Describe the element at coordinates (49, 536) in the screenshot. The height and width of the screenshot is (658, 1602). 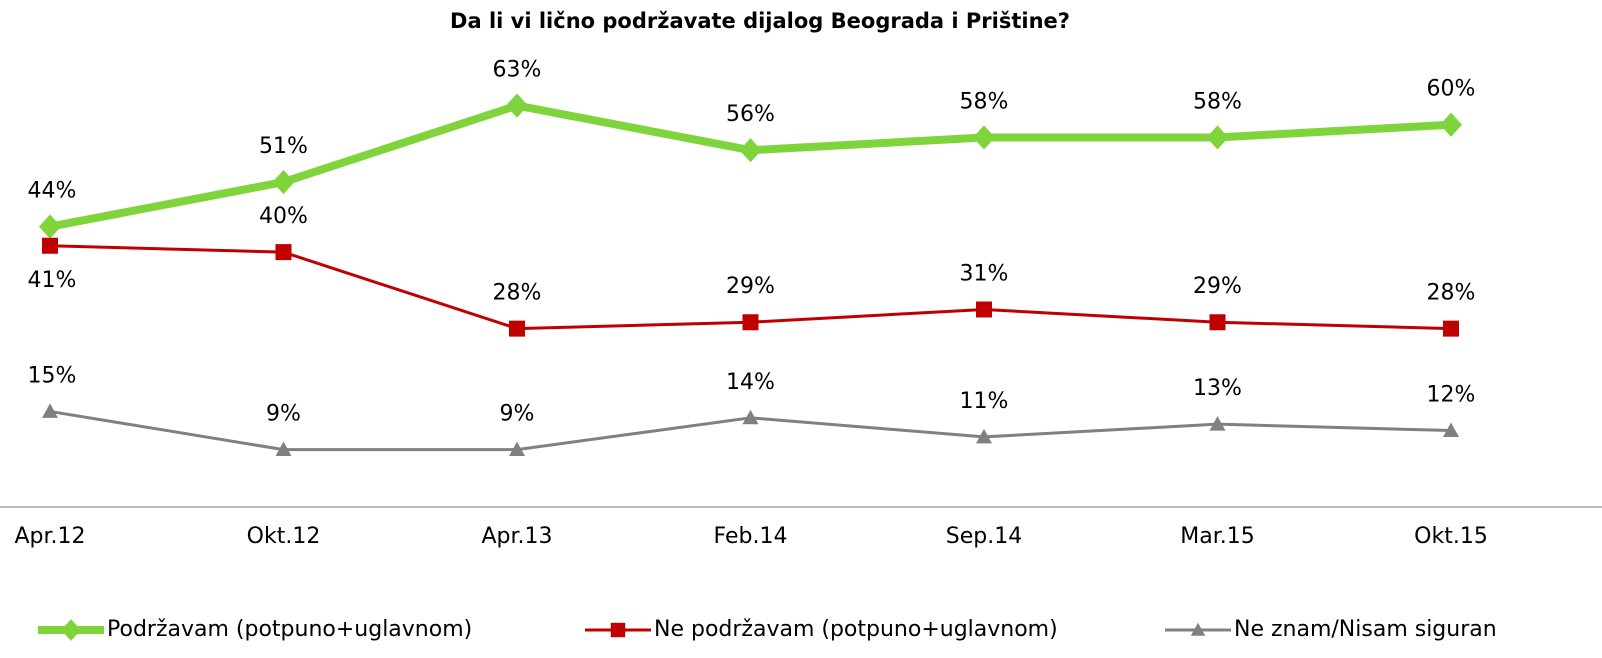
I see `x-tick-label: Apr.12` at that location.